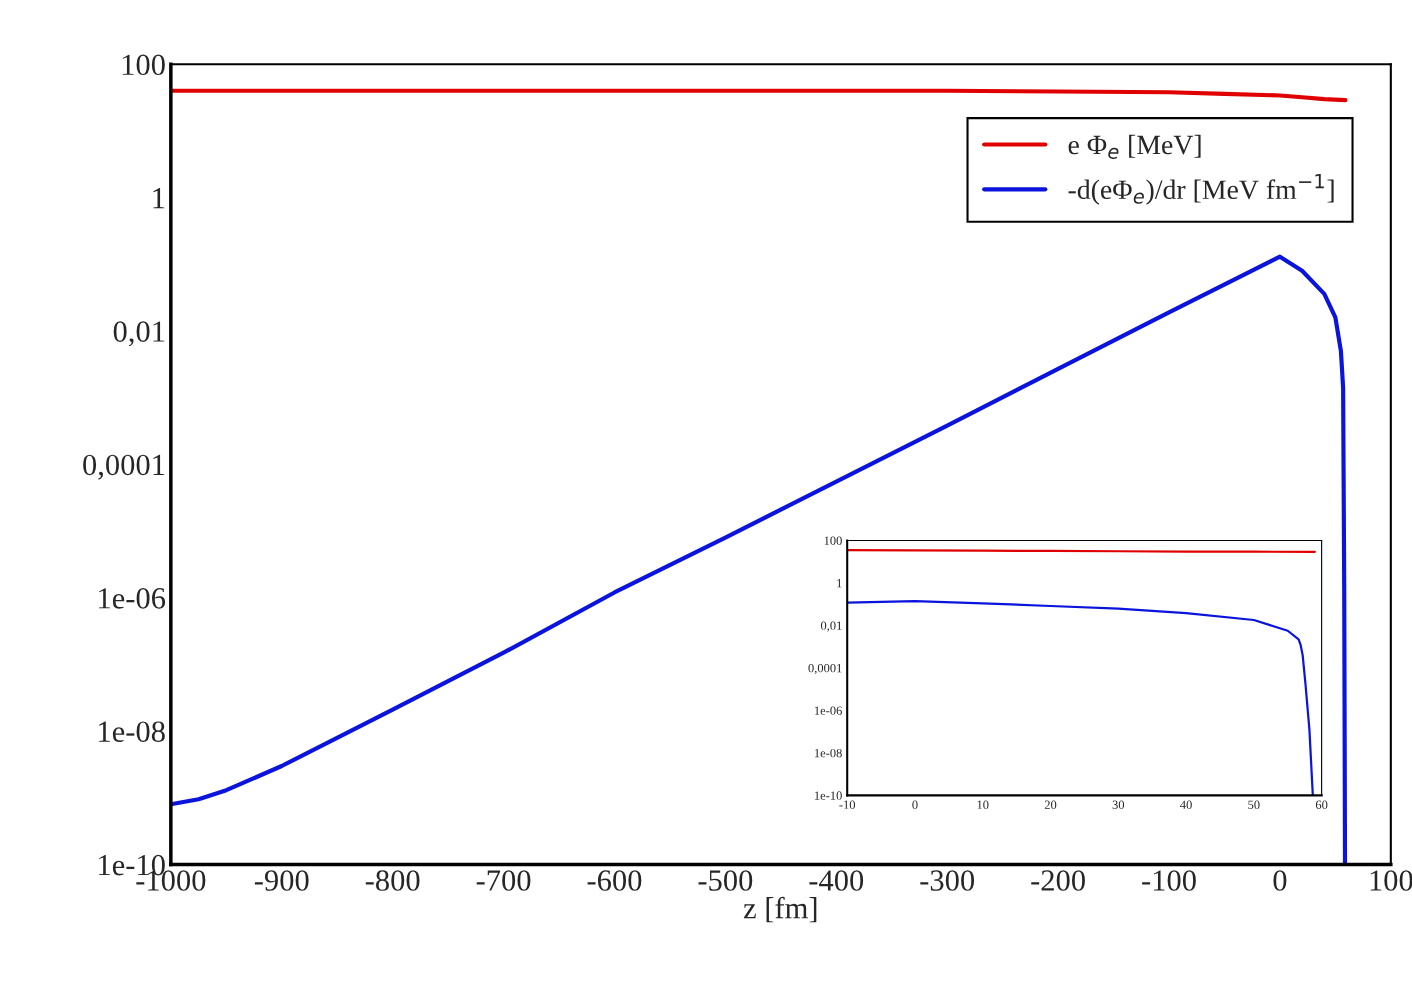 This screenshot has height=988, width=1412. Describe the element at coordinates (1321, 804) in the screenshot. I see `x-tick-label: 60` at that location.